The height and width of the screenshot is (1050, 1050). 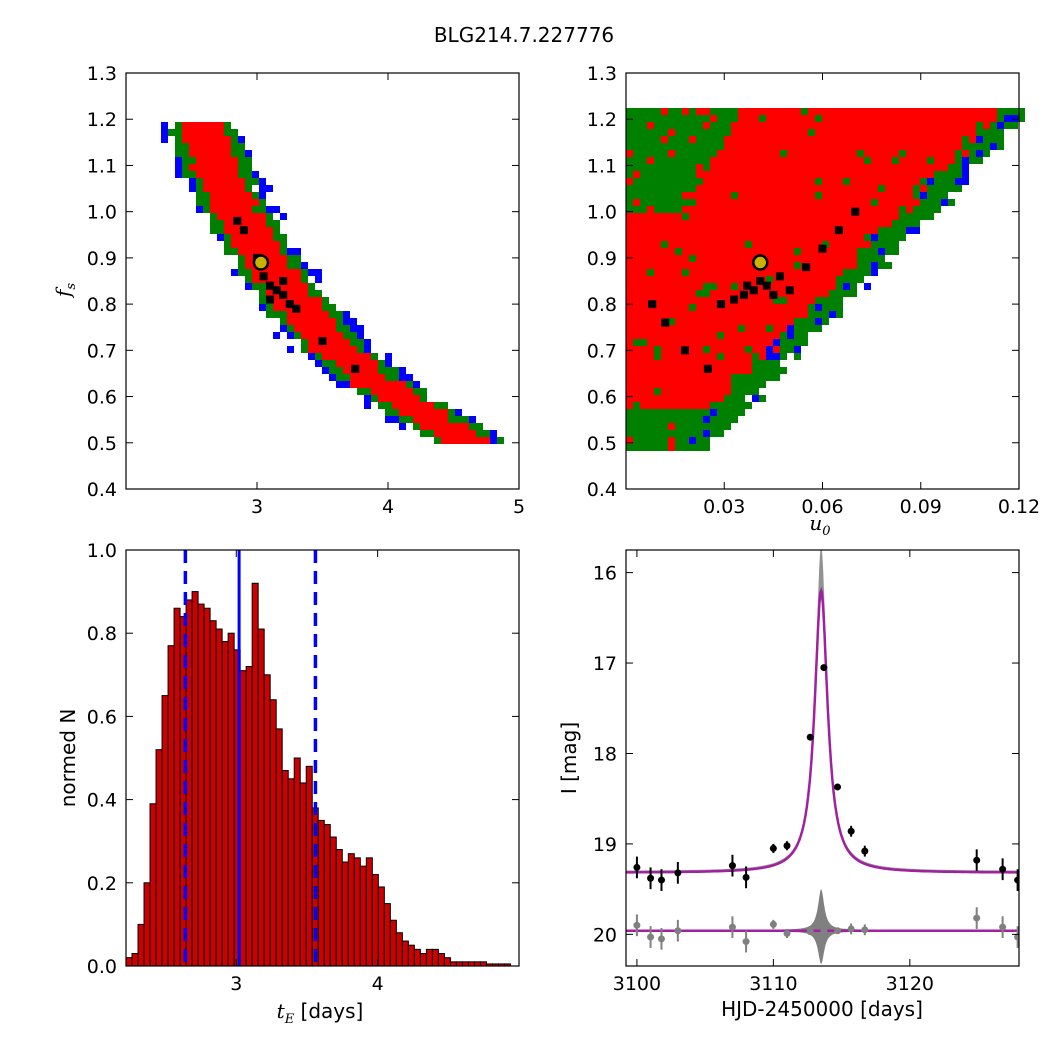 What do you see at coordinates (102, 166) in the screenshot?
I see `y-tick-label: 1.1` at bounding box center [102, 166].